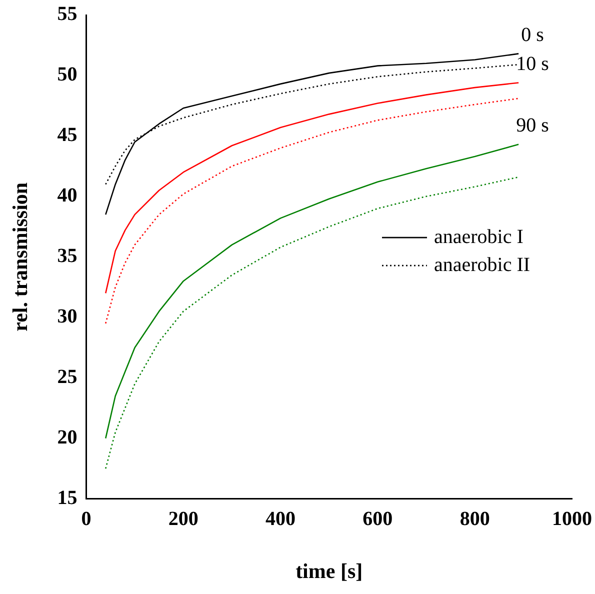 The height and width of the screenshot is (594, 595). I want to click on y-tick-label: 55, so click(67, 14).